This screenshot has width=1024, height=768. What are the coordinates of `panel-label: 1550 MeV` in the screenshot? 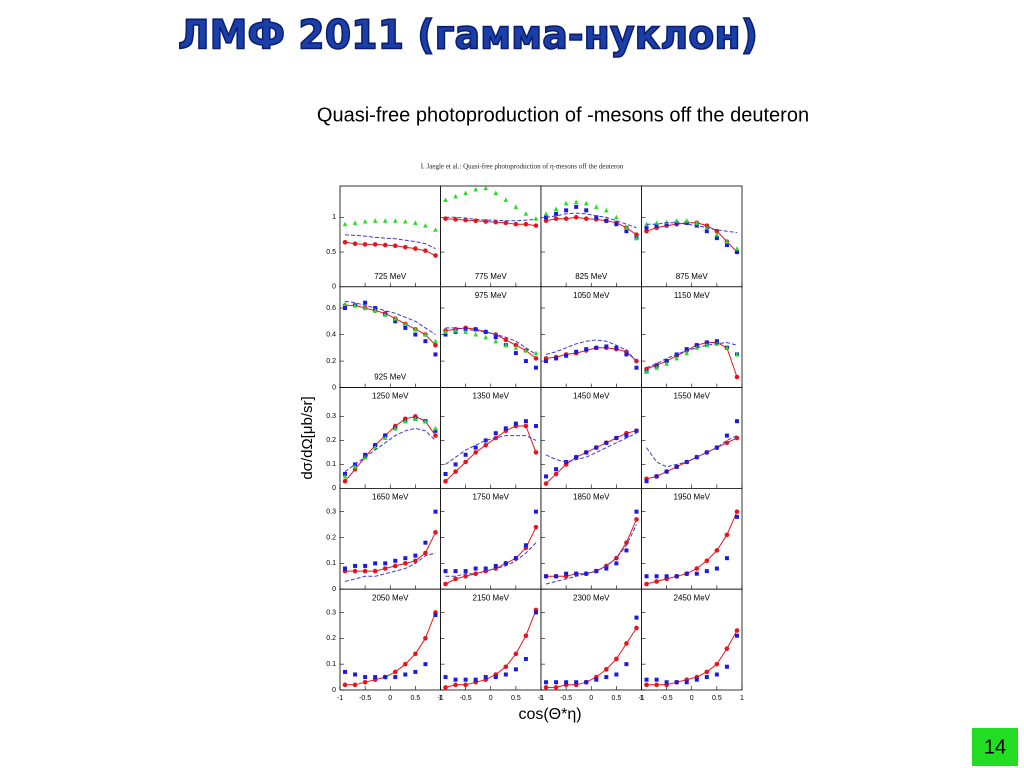 It's located at (692, 396).